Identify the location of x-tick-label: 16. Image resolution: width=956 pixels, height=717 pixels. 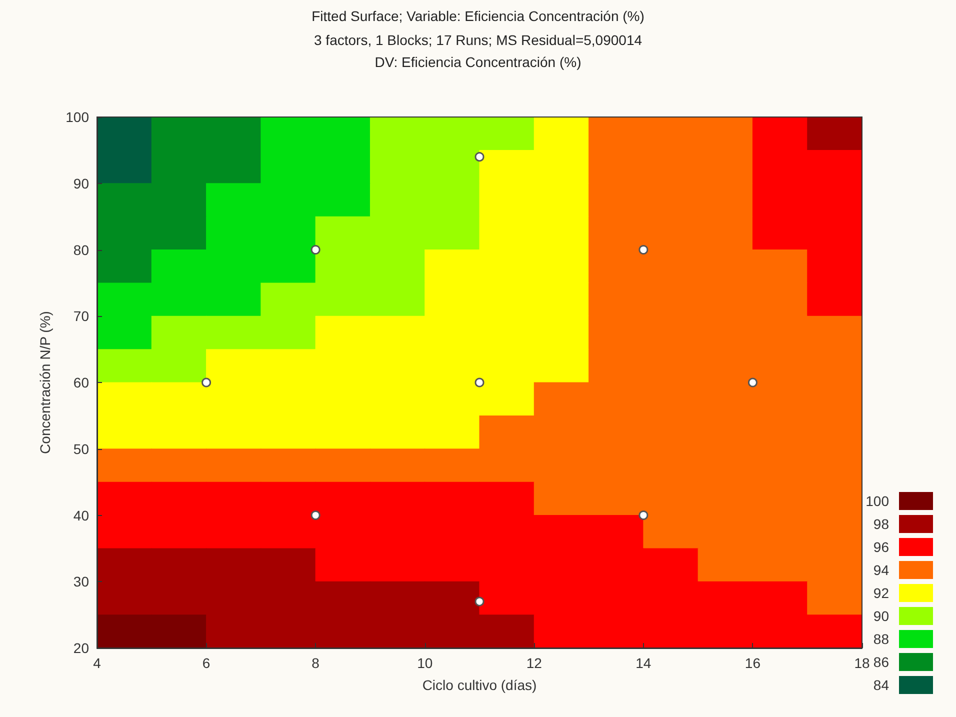
(752, 663).